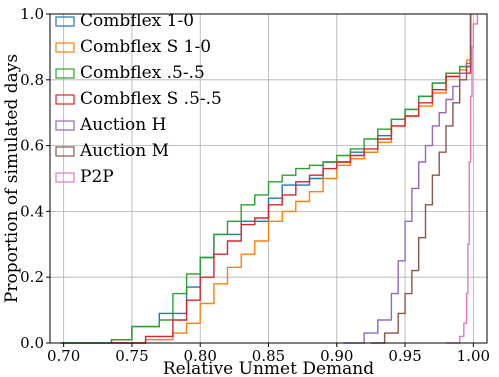 Image resolution: width=499 pixels, height=377 pixels. Describe the element at coordinates (124, 151) in the screenshot. I see `legend-label: Auction M` at that location.